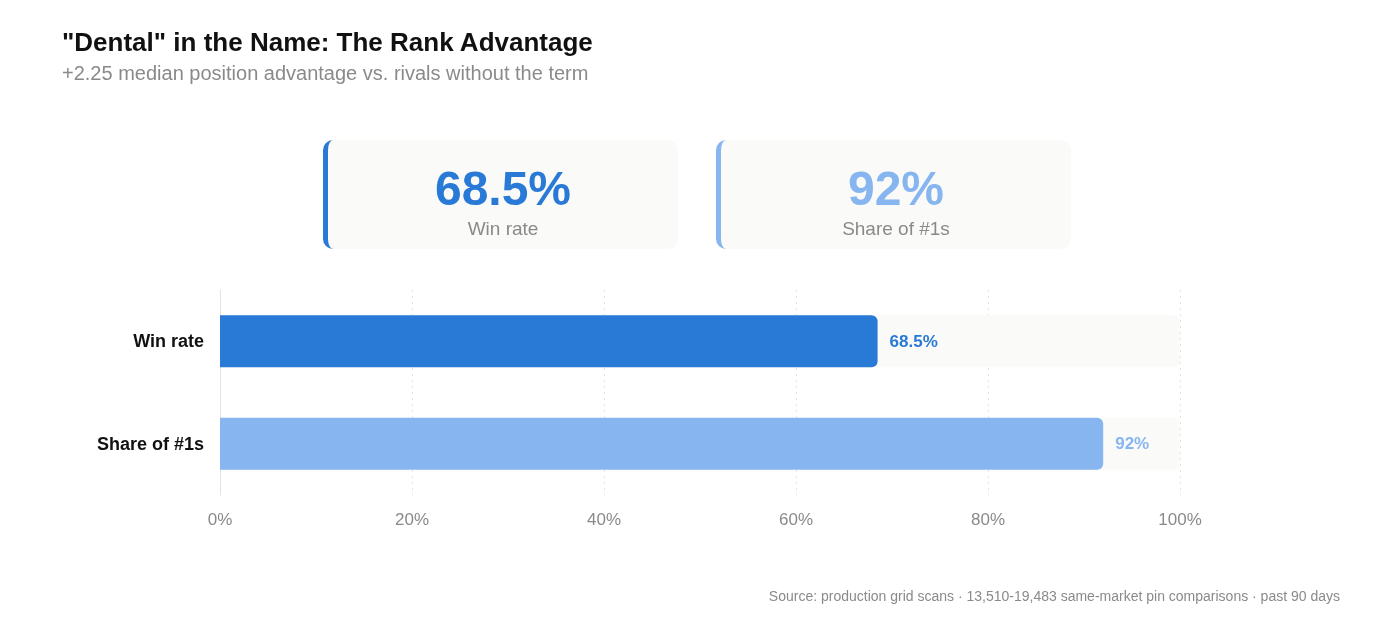 The width and height of the screenshot is (1400, 620). I want to click on data-label: 68.5%, so click(913, 341).